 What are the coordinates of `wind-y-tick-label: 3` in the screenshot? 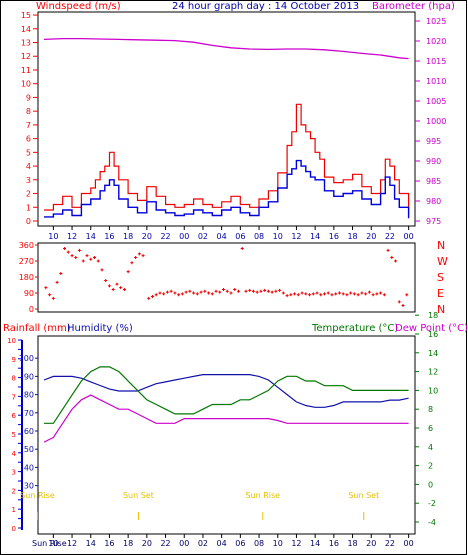 It's located at (28, 180).